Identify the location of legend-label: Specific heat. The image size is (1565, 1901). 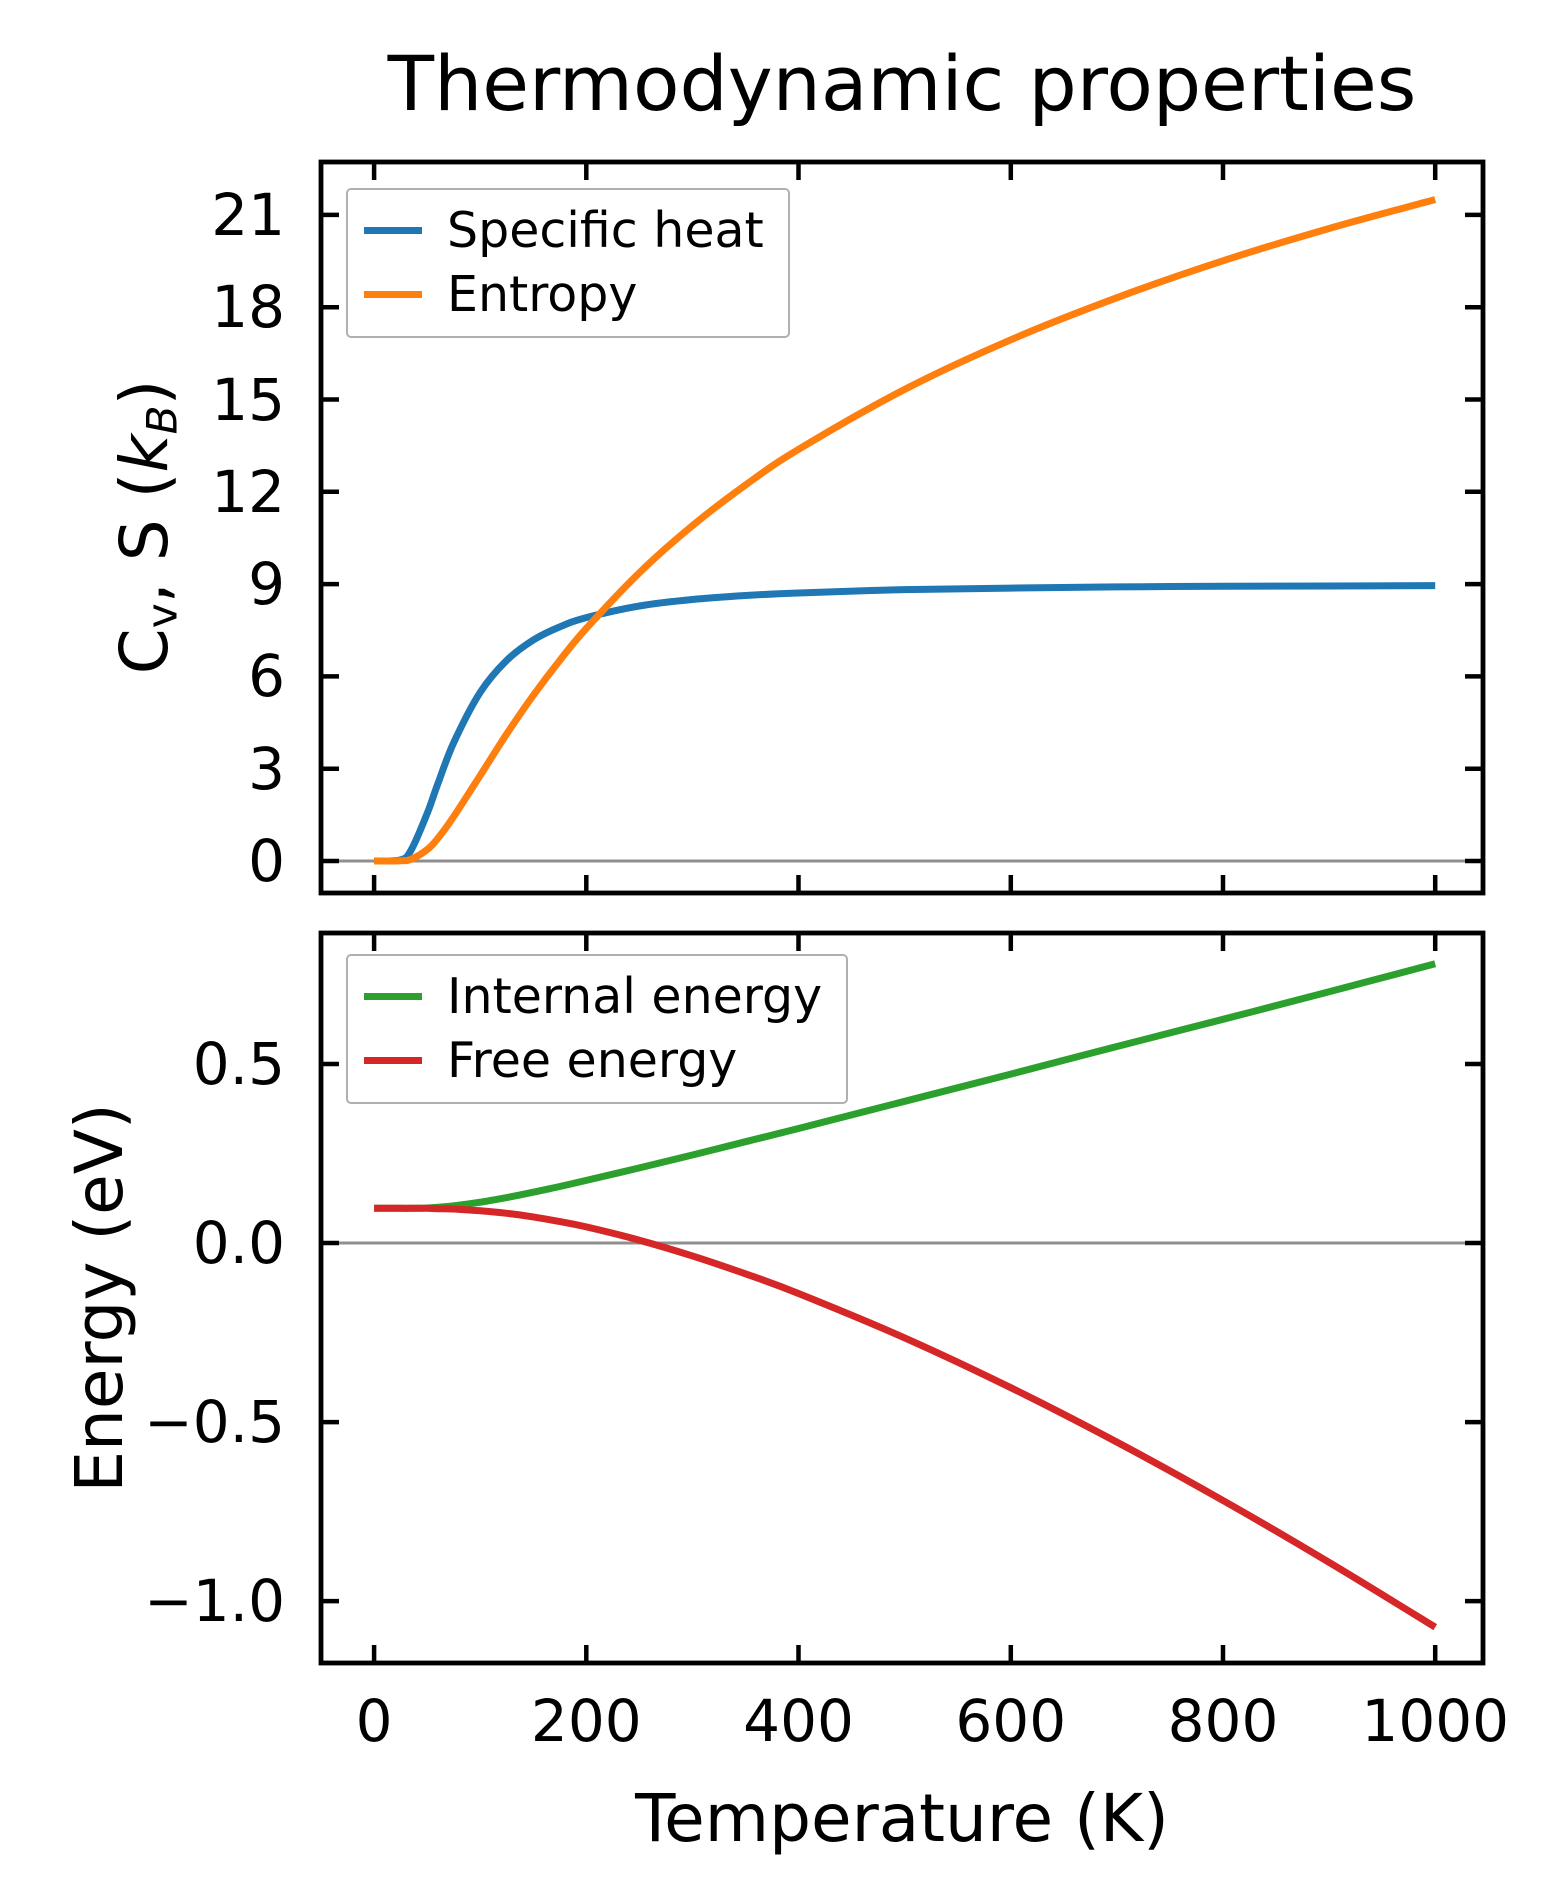
(605, 230).